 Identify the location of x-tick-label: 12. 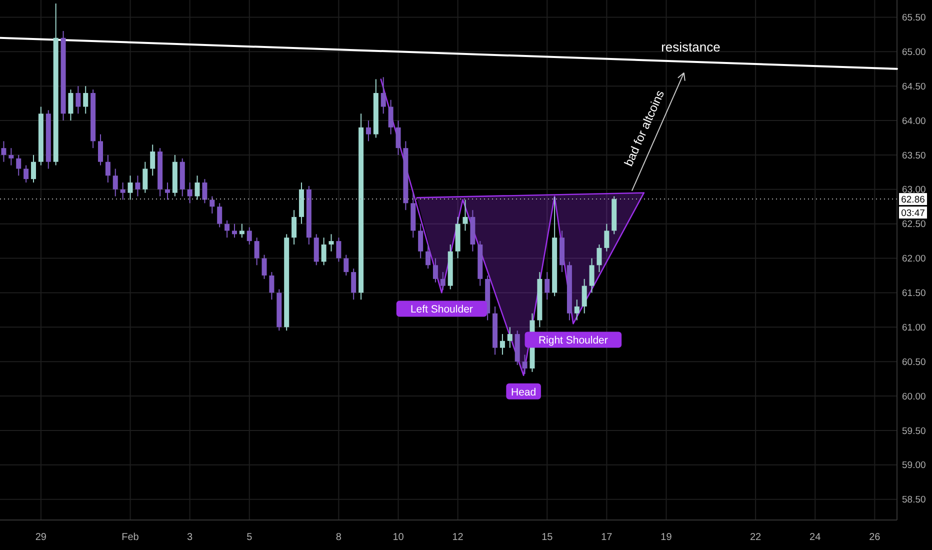
(458, 537).